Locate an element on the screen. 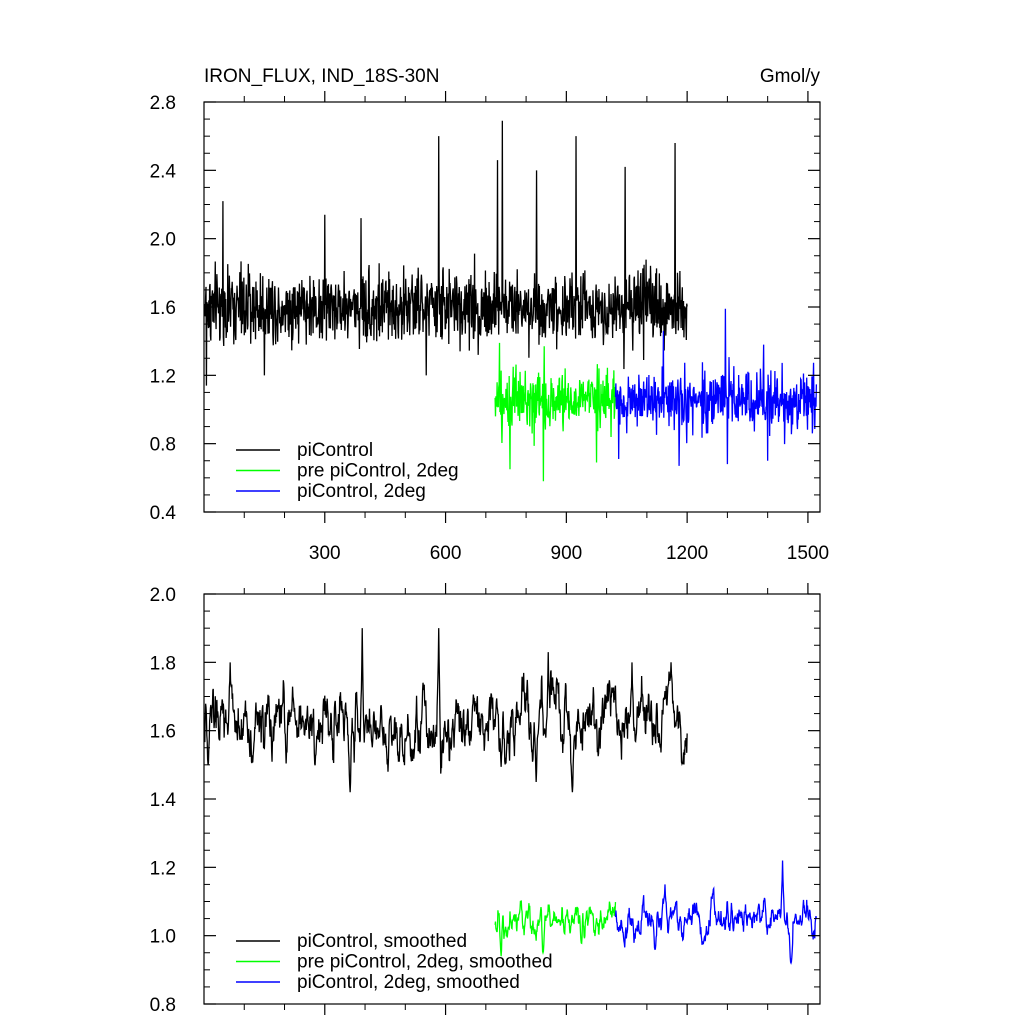  x-tick-label: 1200 is located at coordinates (687, 553).